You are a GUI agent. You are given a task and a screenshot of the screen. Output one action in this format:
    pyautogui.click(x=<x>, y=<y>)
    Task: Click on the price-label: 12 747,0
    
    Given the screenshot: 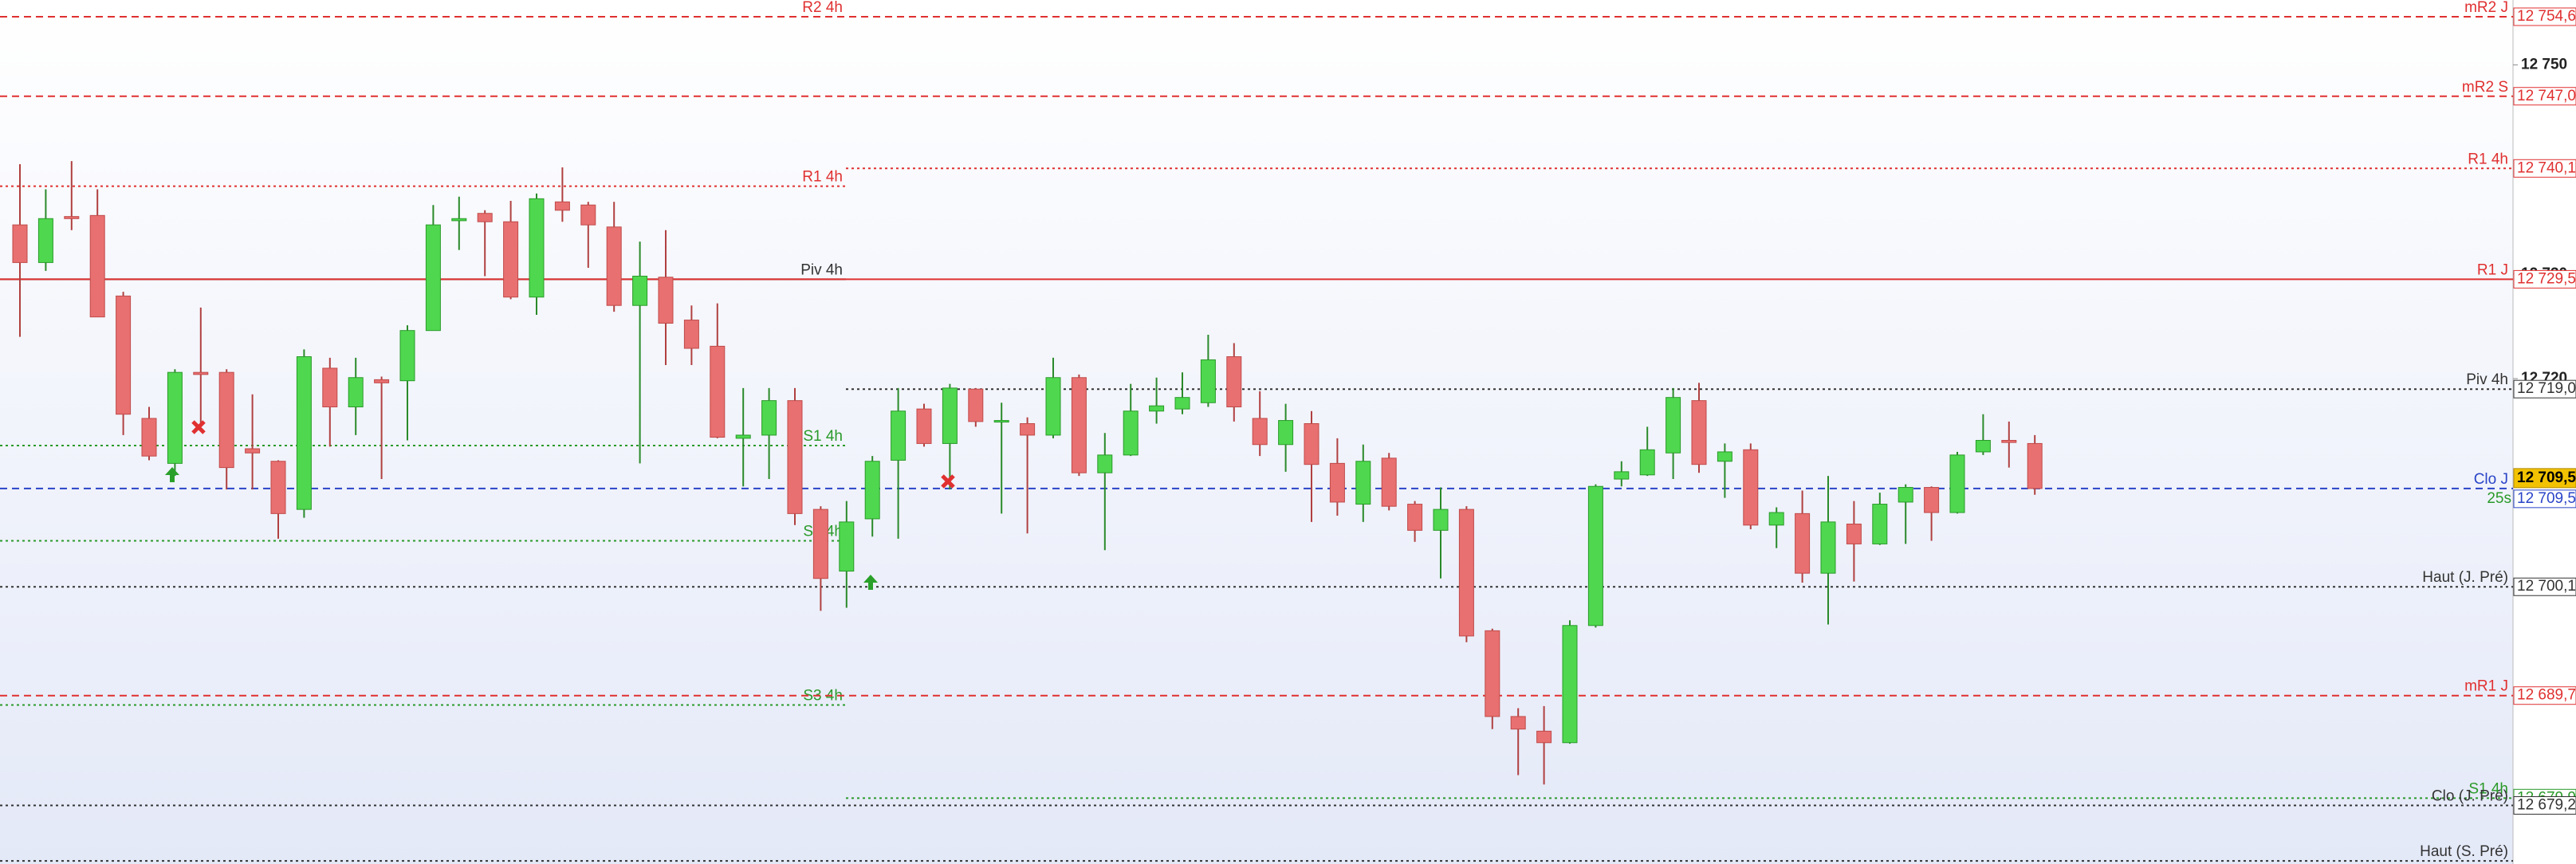 What is the action you would take?
    pyautogui.click(x=2547, y=96)
    